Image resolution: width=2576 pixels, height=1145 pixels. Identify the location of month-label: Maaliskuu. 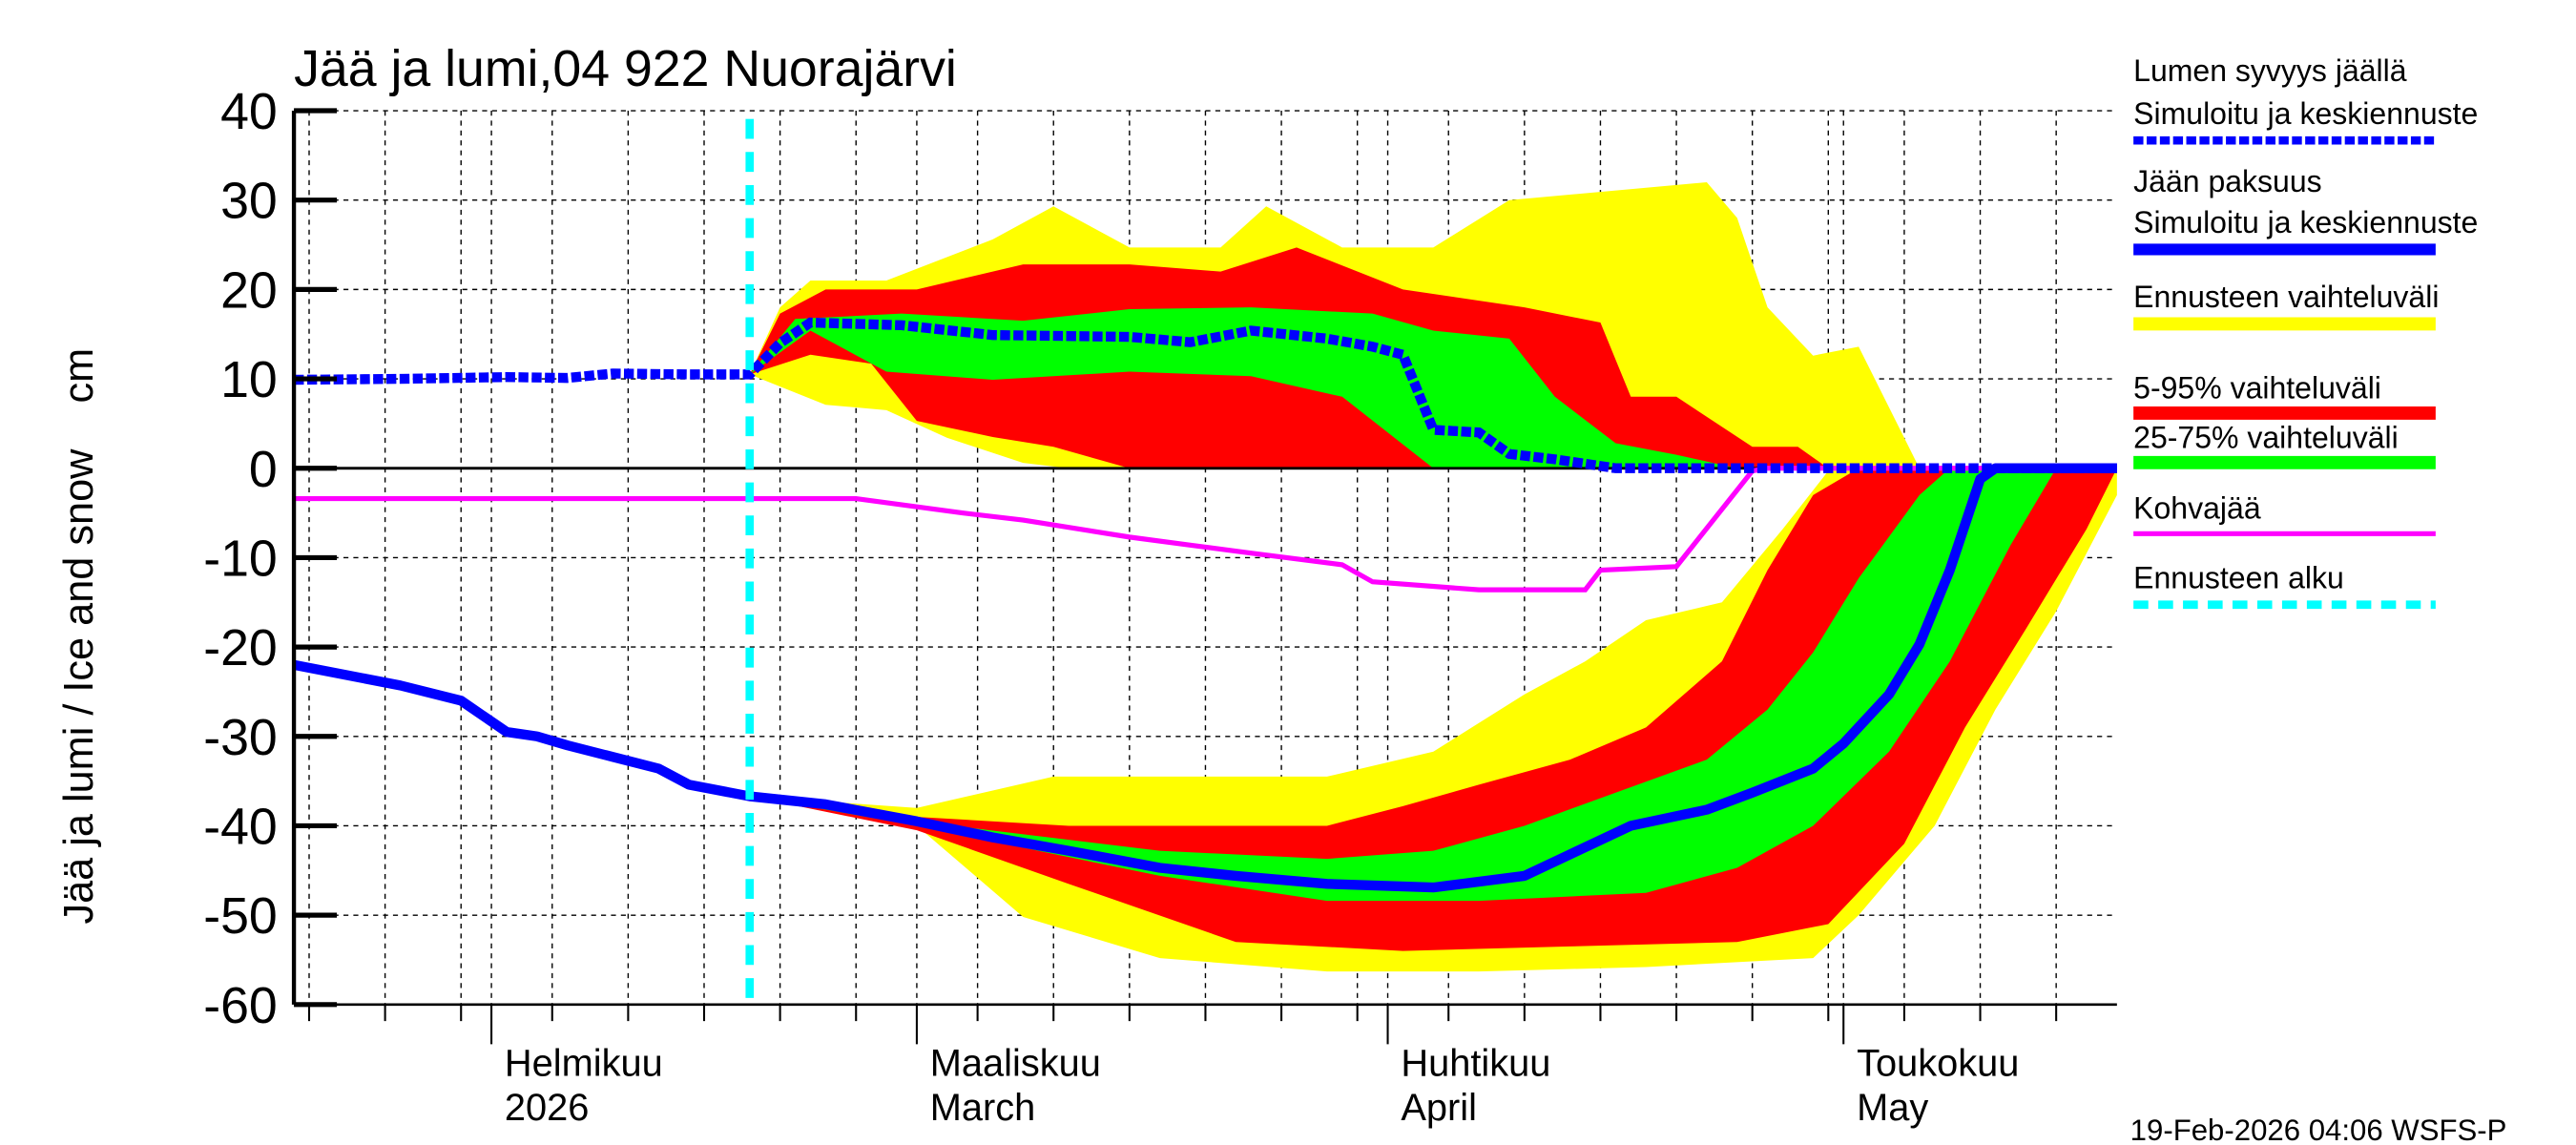
(1015, 1063).